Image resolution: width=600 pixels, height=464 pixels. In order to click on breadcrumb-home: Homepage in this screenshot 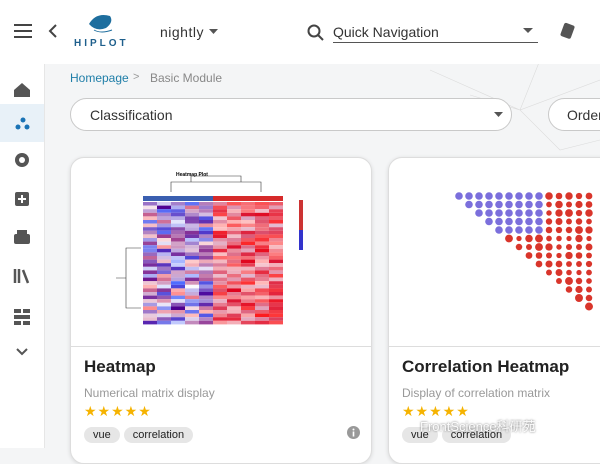, I will do `click(99, 78)`.